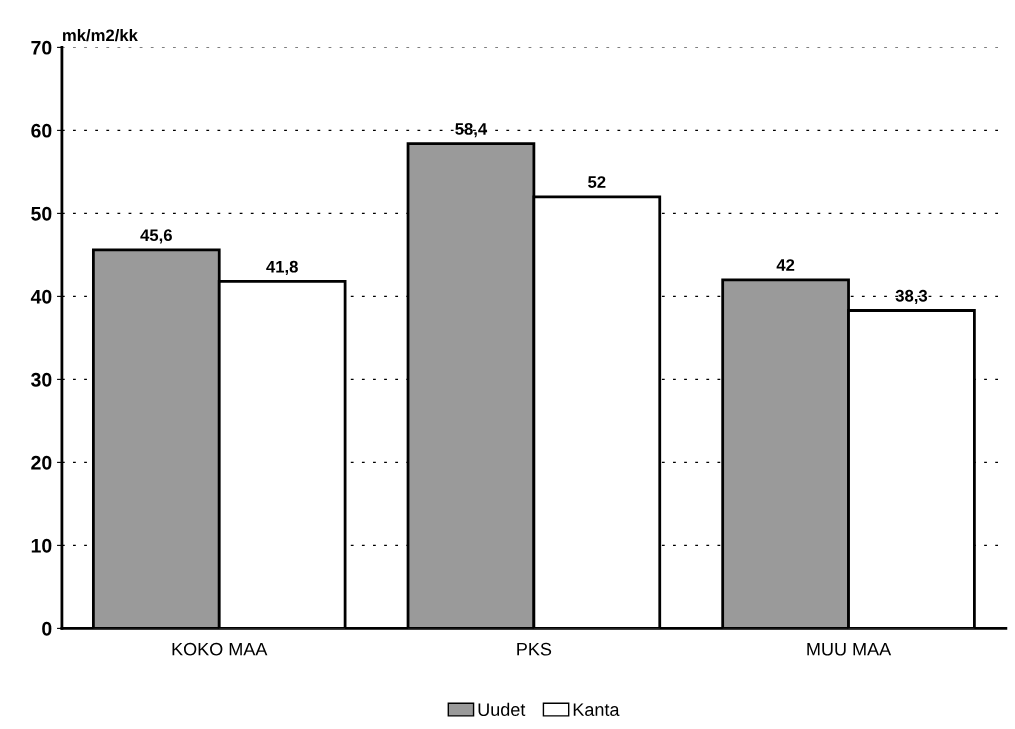  What do you see at coordinates (41, 545) in the screenshot?
I see `y-tick-label: 10` at bounding box center [41, 545].